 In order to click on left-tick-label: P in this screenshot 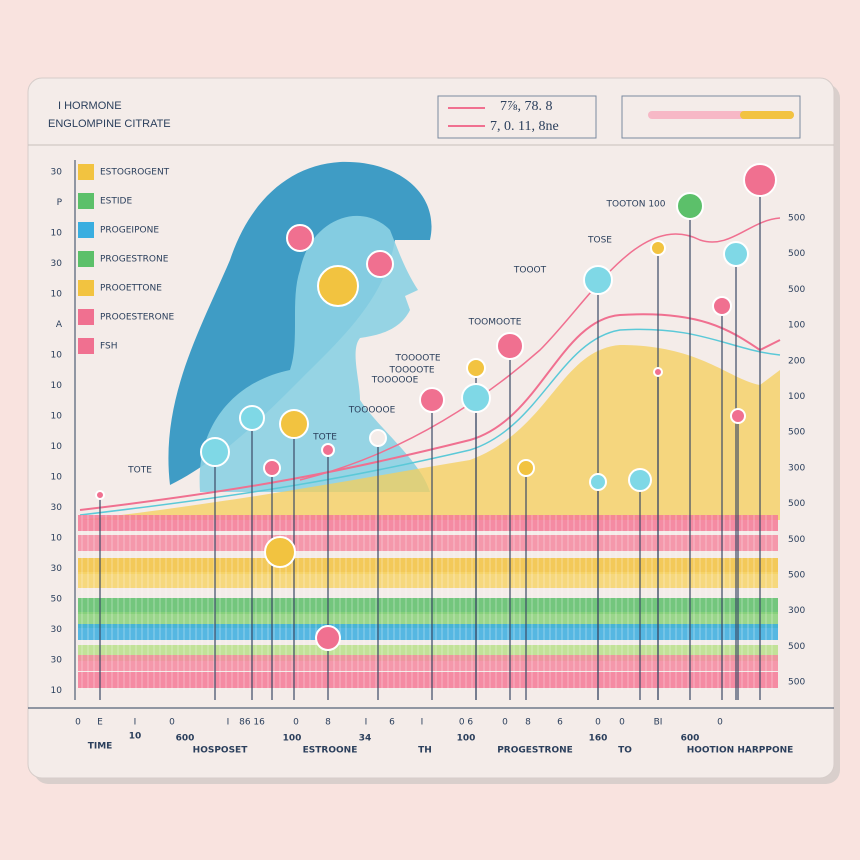, I will do `click(60, 203)`.